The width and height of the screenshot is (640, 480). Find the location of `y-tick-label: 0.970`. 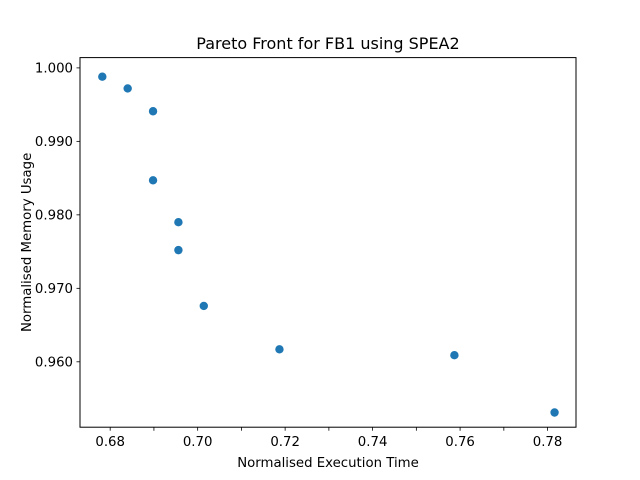

y-tick-label: 0.970 is located at coordinates (54, 289).